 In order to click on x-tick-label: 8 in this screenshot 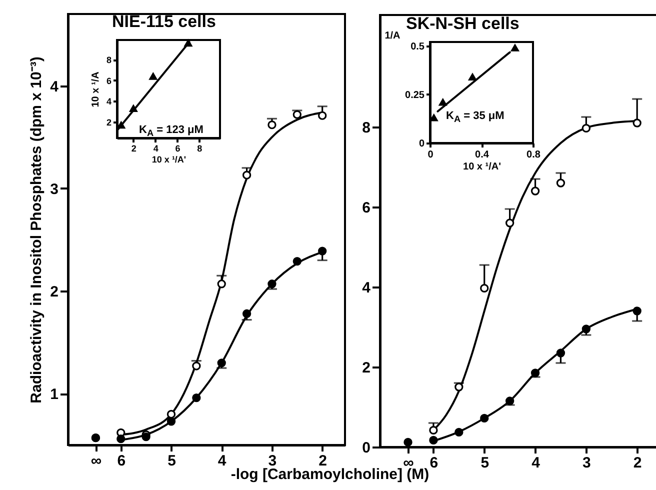, I will do `click(199, 149)`.